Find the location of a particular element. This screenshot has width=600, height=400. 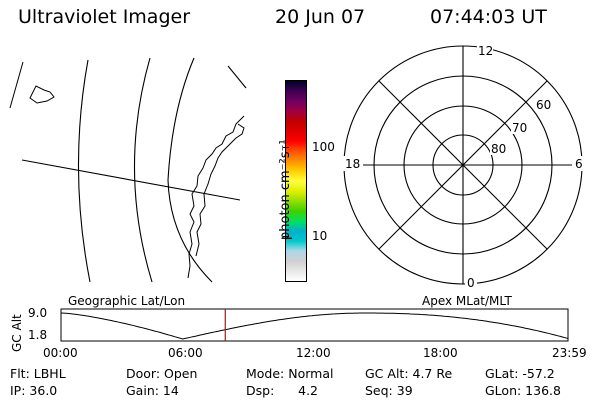

glon-value: GLon: 136.8 is located at coordinates (523, 390).